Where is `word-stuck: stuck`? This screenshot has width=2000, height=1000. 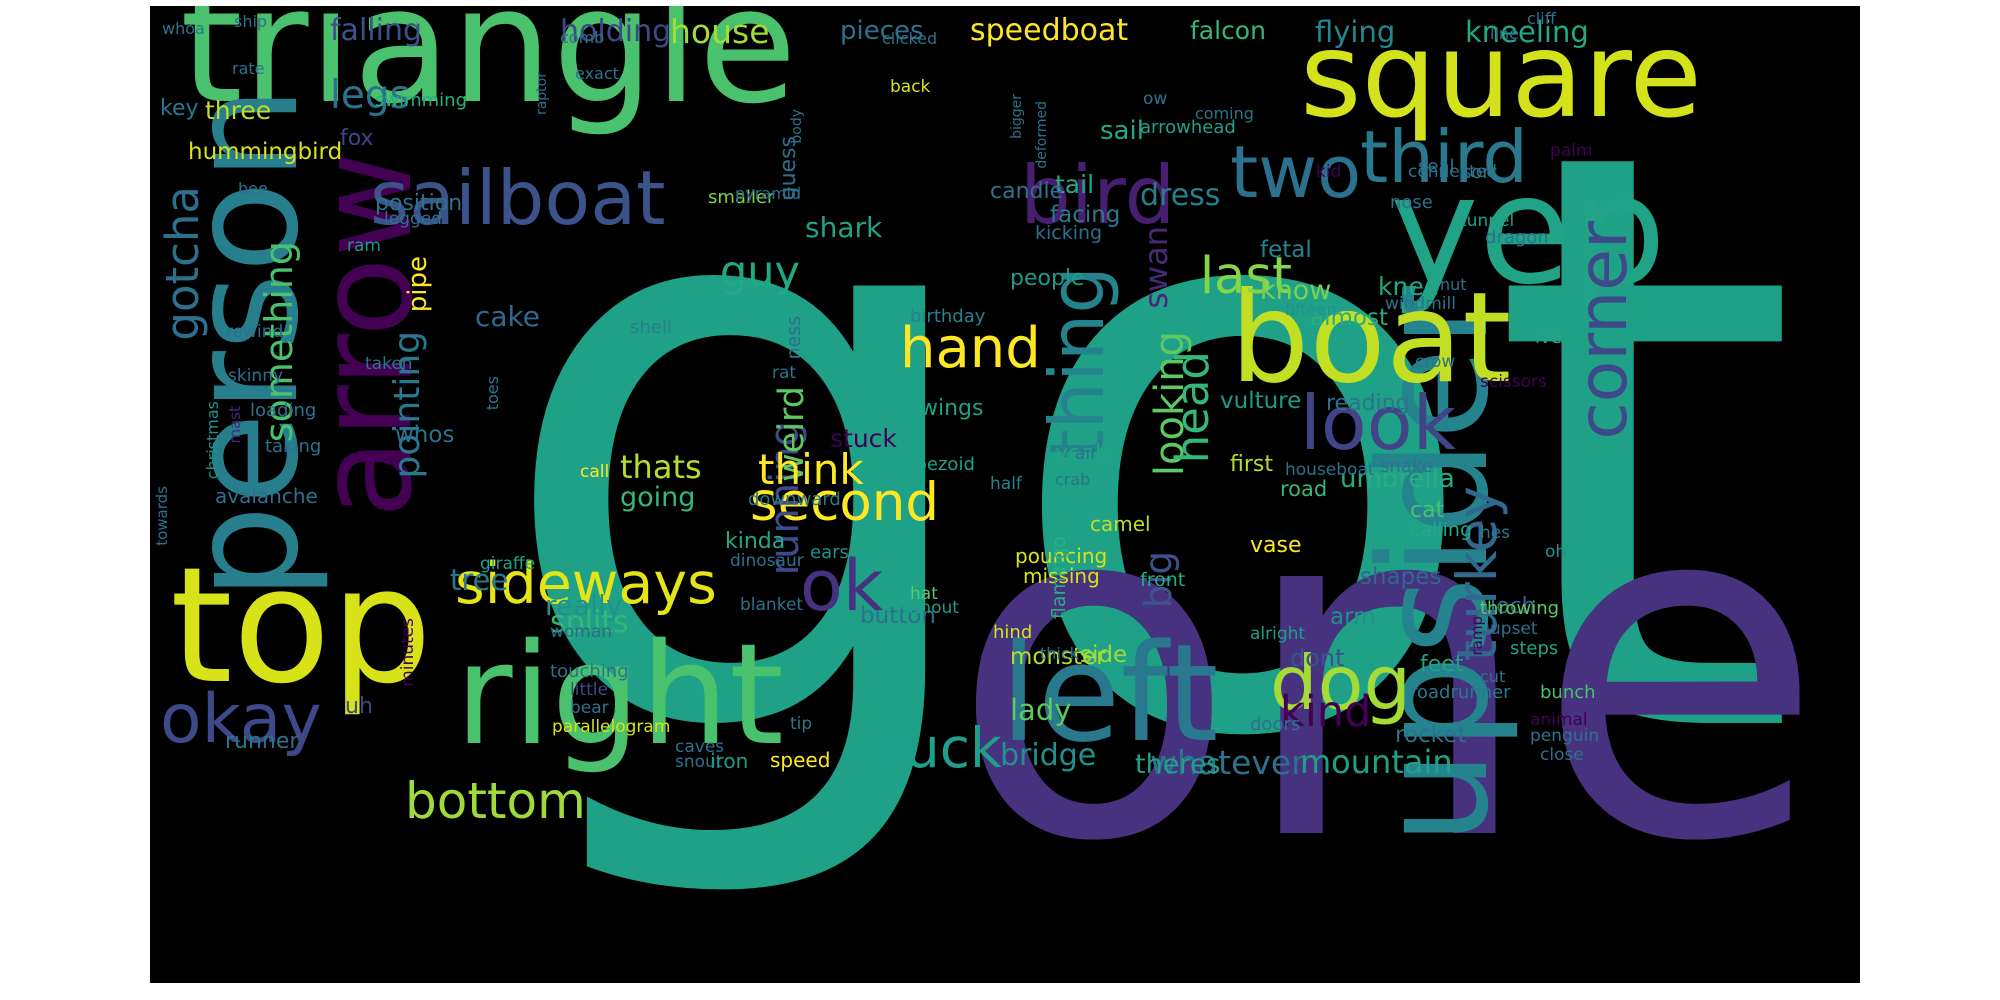 word-stuck: stuck is located at coordinates (863, 438).